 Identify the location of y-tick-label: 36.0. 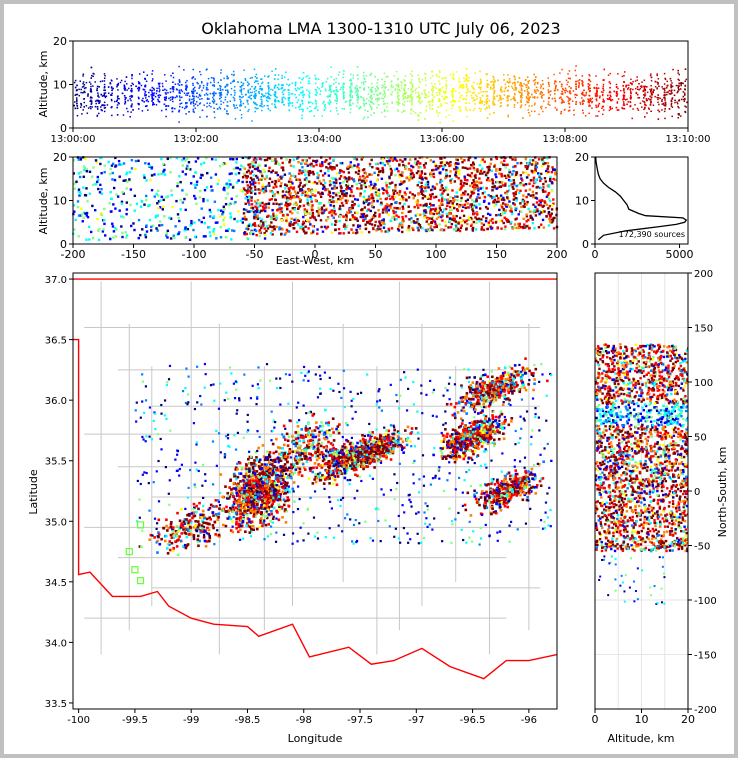
(56, 401).